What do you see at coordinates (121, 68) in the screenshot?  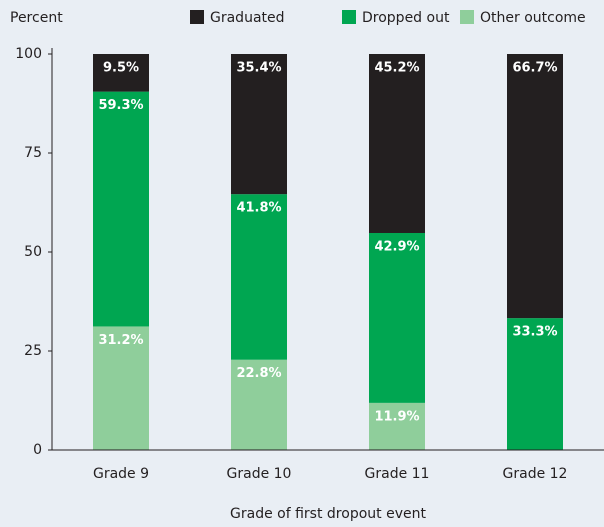 I see `value-label: 9.5%` at bounding box center [121, 68].